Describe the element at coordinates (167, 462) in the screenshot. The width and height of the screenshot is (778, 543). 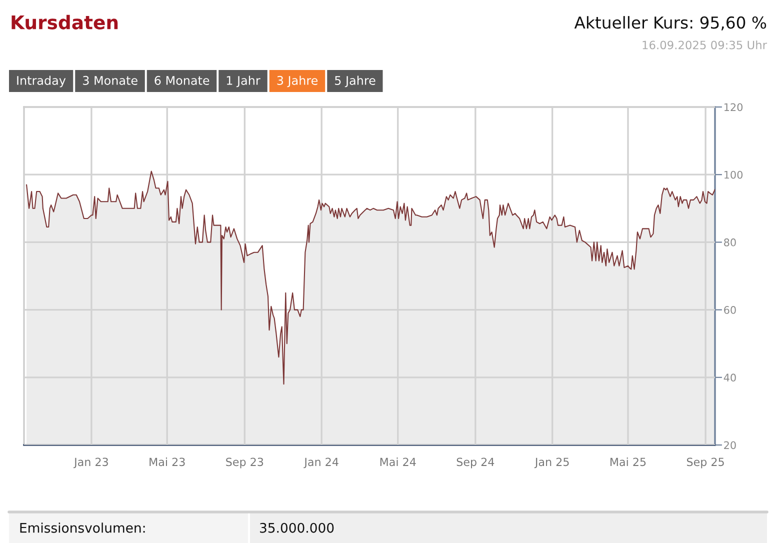
I see `x-tick-label: Mai 23` at that location.